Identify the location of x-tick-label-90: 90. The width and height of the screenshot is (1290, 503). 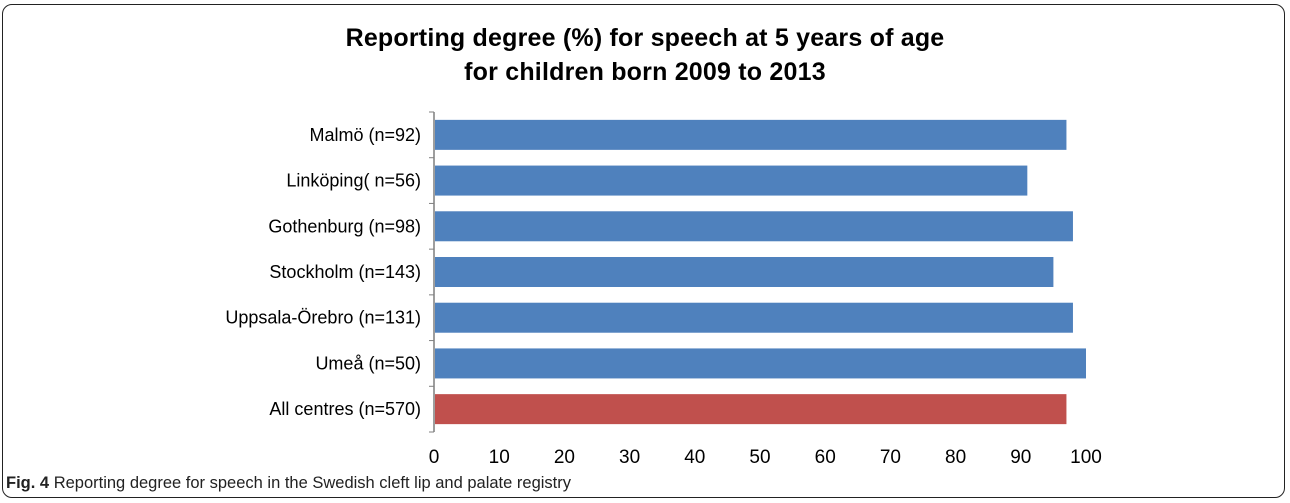
(1020, 457).